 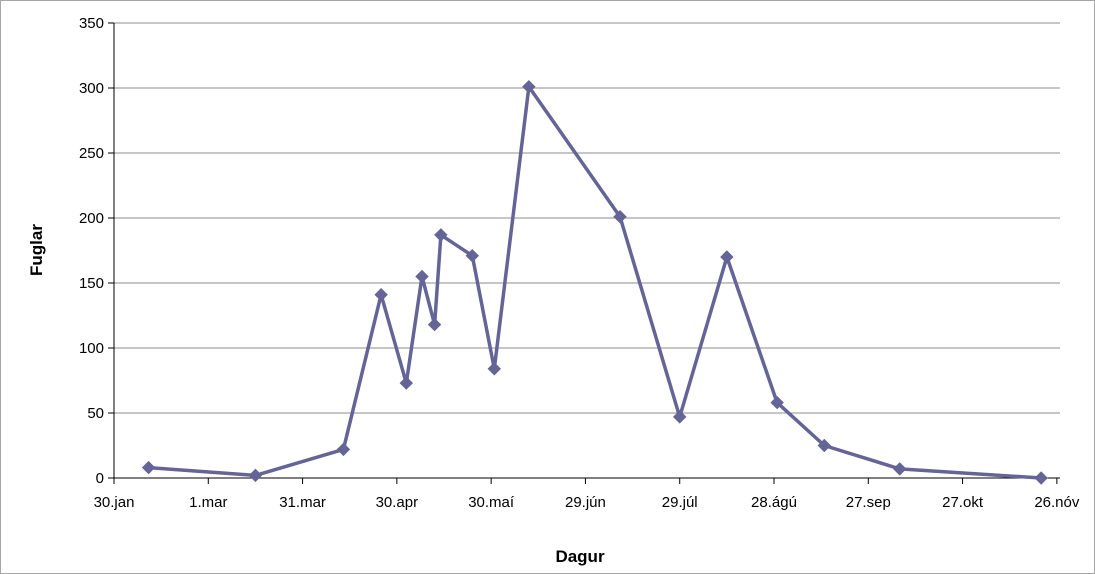 I want to click on y-tick-label: 250, so click(x=91, y=153).